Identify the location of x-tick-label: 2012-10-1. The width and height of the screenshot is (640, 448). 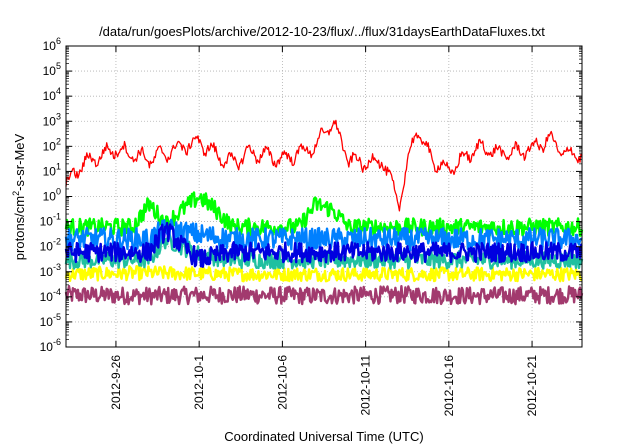
(199, 382).